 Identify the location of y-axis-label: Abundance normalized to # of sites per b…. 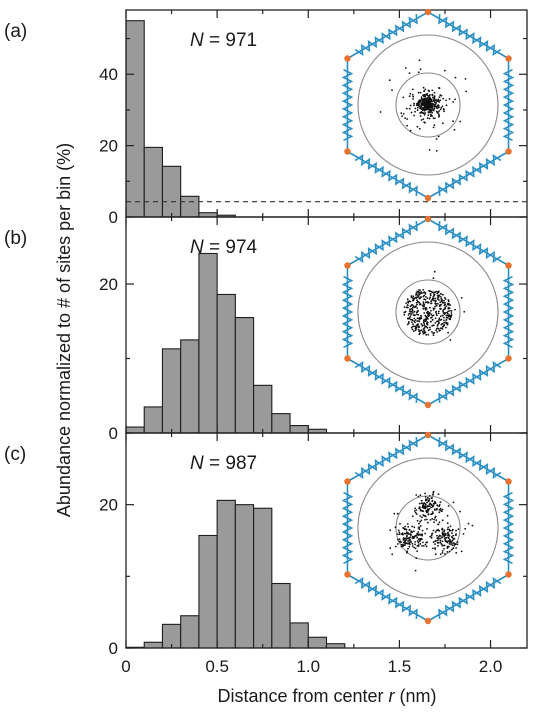
(64, 330).